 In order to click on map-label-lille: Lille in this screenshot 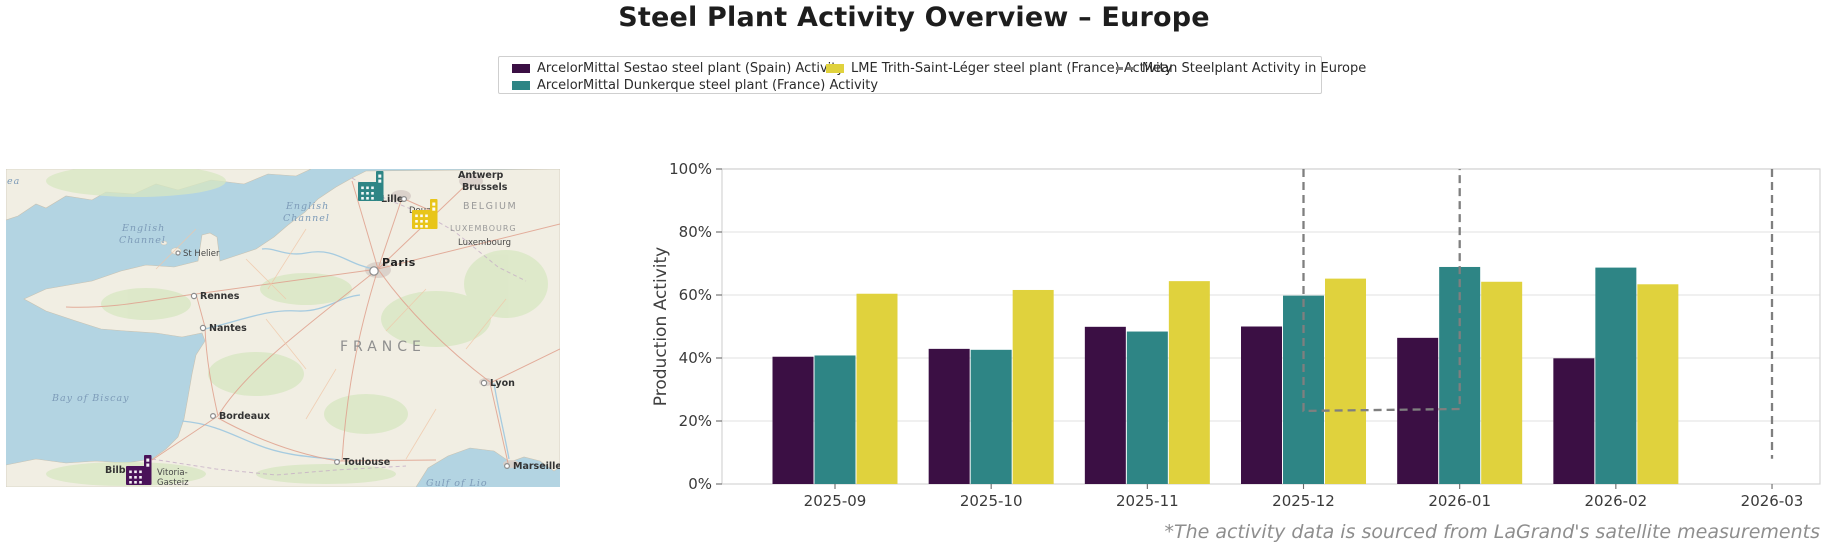, I will do `click(392, 199)`.